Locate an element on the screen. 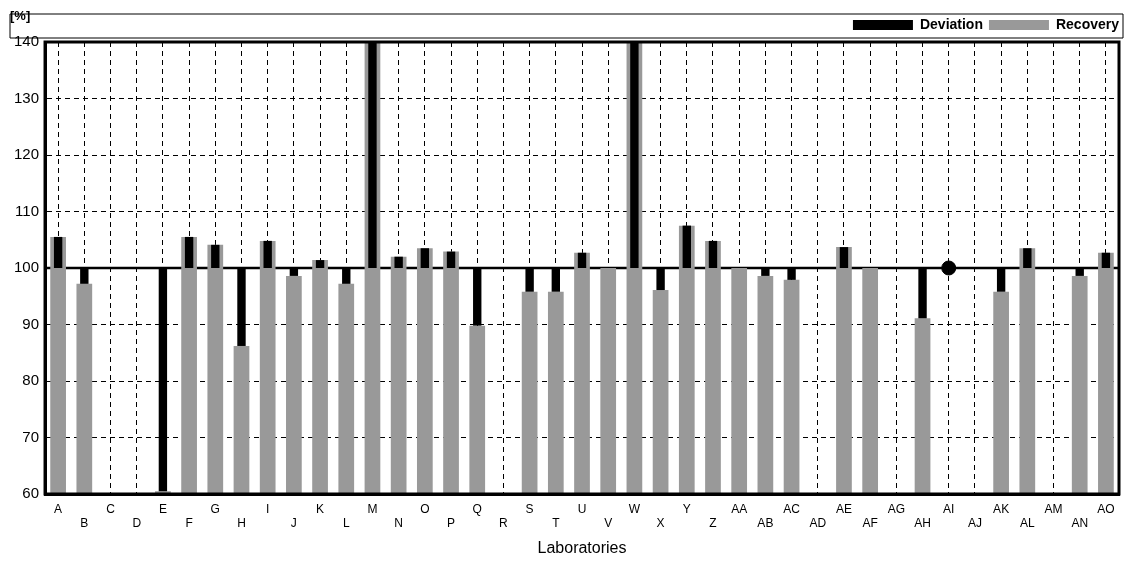 The width and height of the screenshot is (1135, 570). y-axis-title: [%] is located at coordinates (20, 16).